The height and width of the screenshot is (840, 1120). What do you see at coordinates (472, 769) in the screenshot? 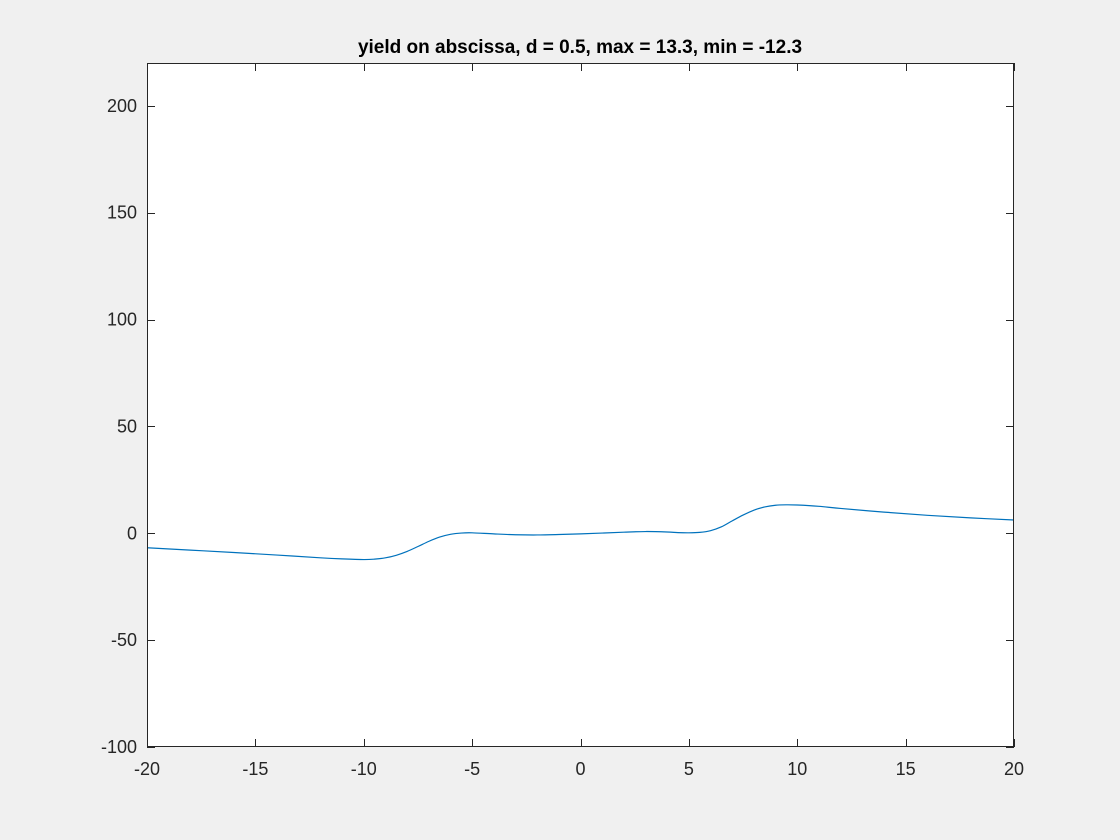
I see `x-tick-label: -5` at bounding box center [472, 769].